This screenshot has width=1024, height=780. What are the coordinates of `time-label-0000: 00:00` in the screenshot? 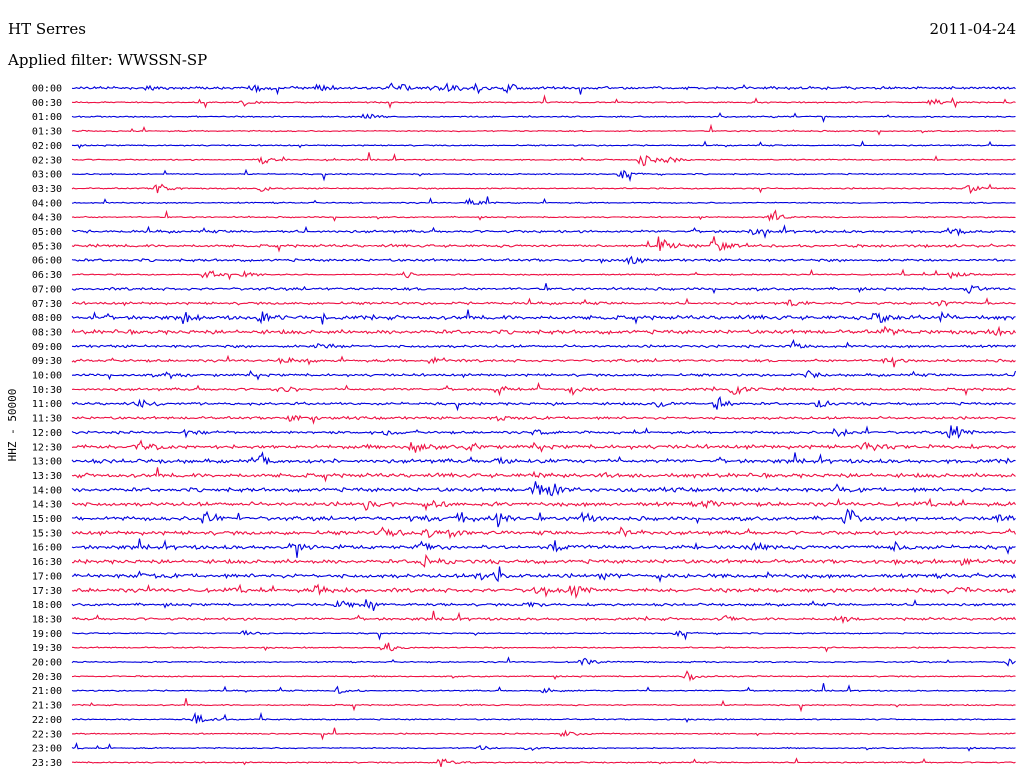 It's located at (47, 89).